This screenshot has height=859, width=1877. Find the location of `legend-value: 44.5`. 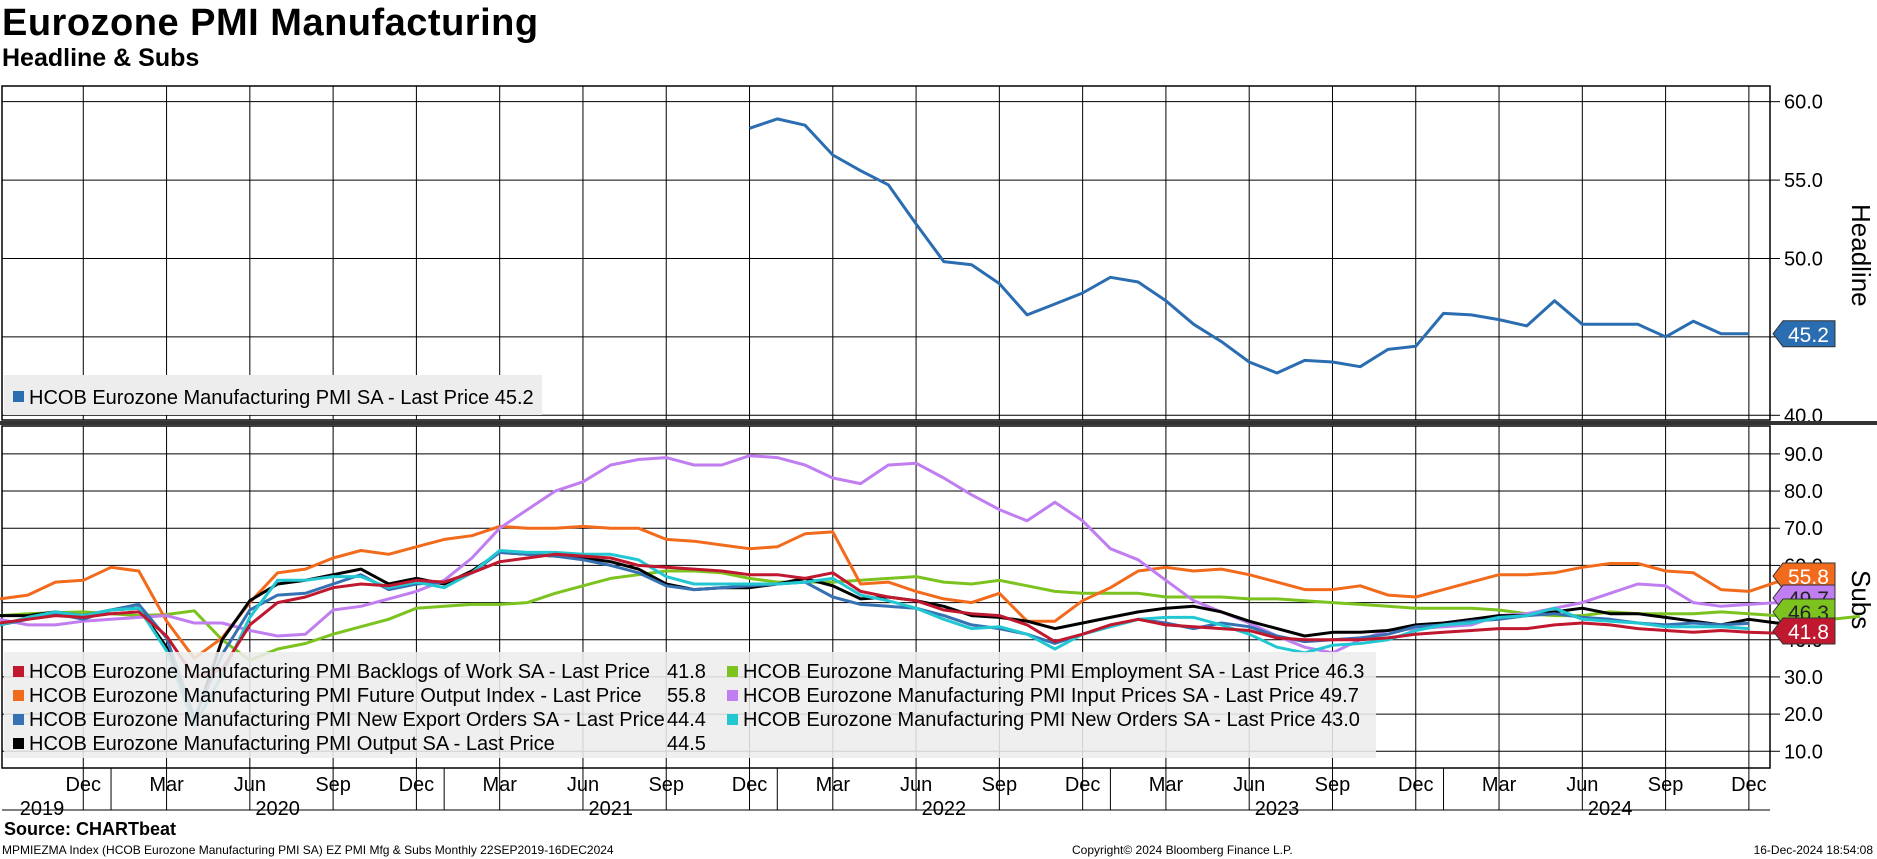

legend-value: 44.5 is located at coordinates (686, 744).